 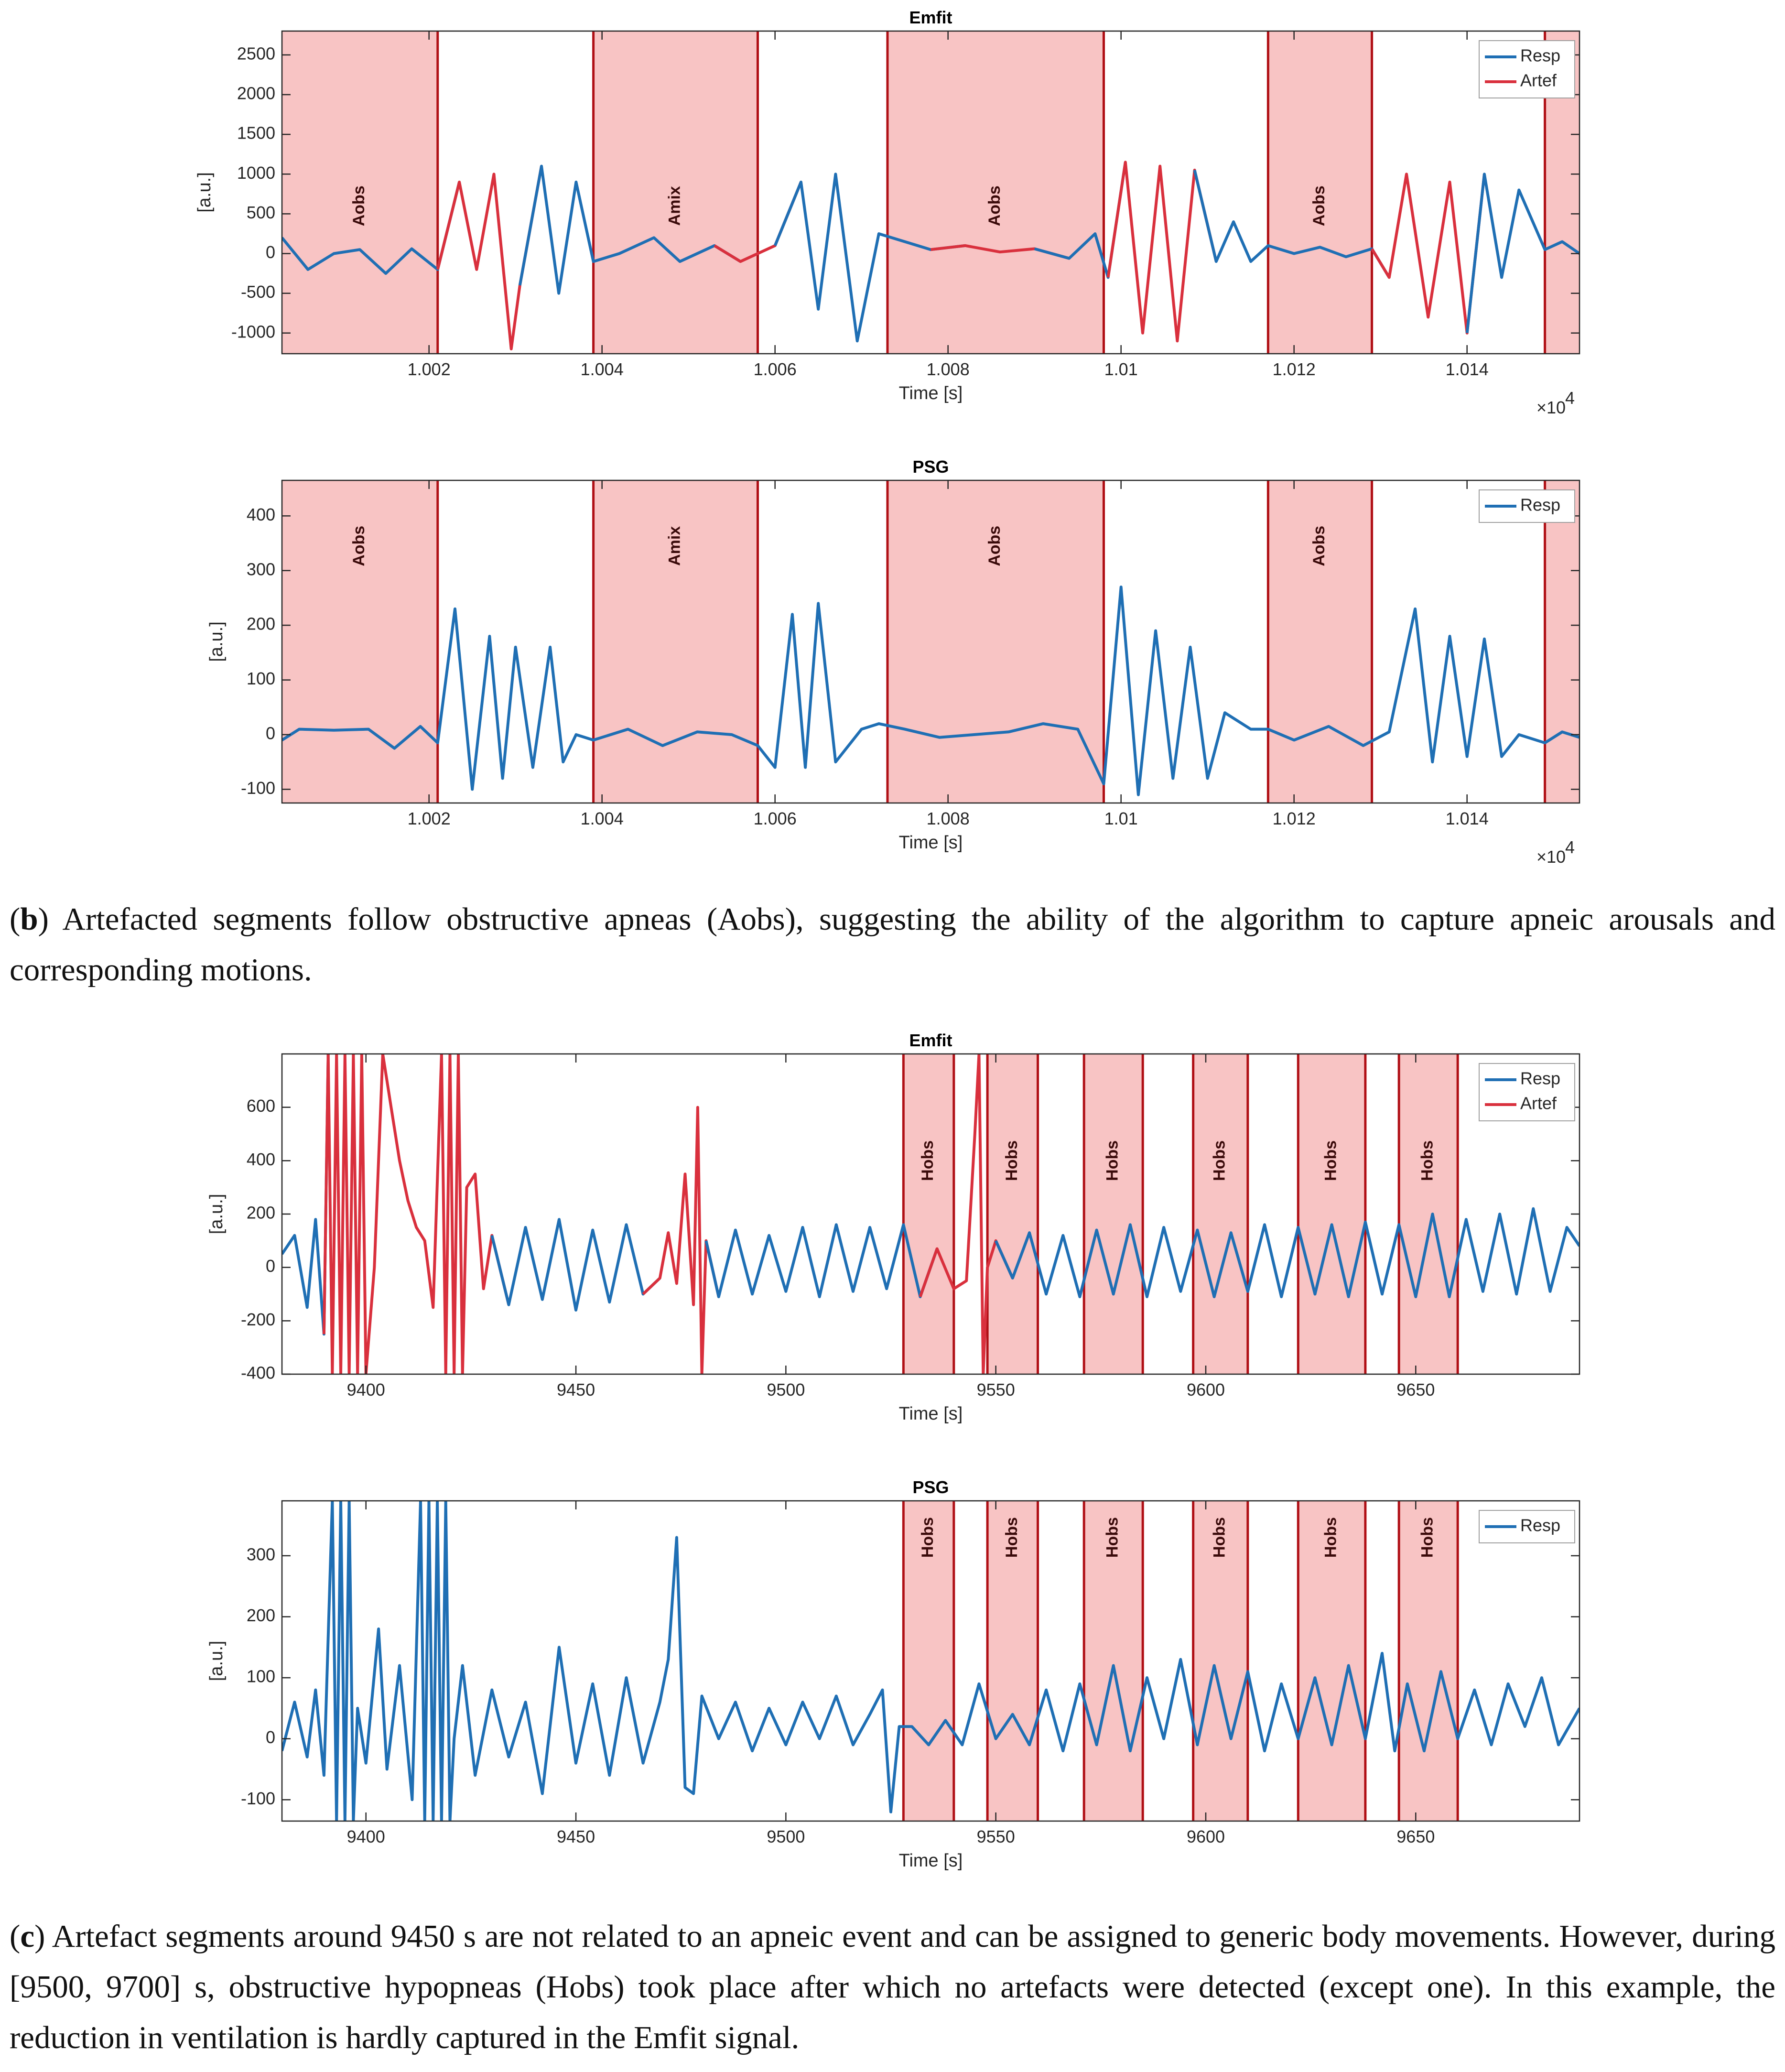 I want to click on y-tick-label: 400, so click(x=261, y=1159).